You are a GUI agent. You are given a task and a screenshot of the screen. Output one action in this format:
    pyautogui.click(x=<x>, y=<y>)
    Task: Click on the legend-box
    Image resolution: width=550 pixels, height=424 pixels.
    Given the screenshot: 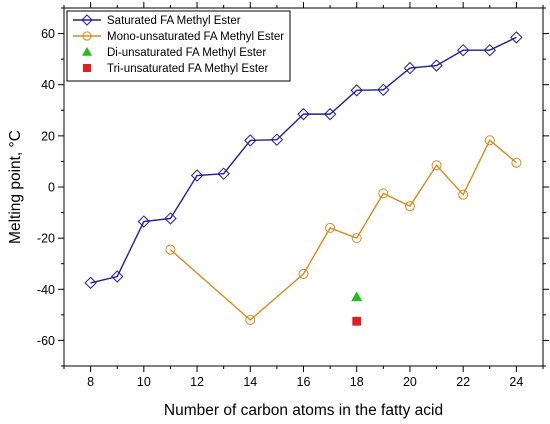 What is the action you would take?
    pyautogui.click(x=178, y=46)
    